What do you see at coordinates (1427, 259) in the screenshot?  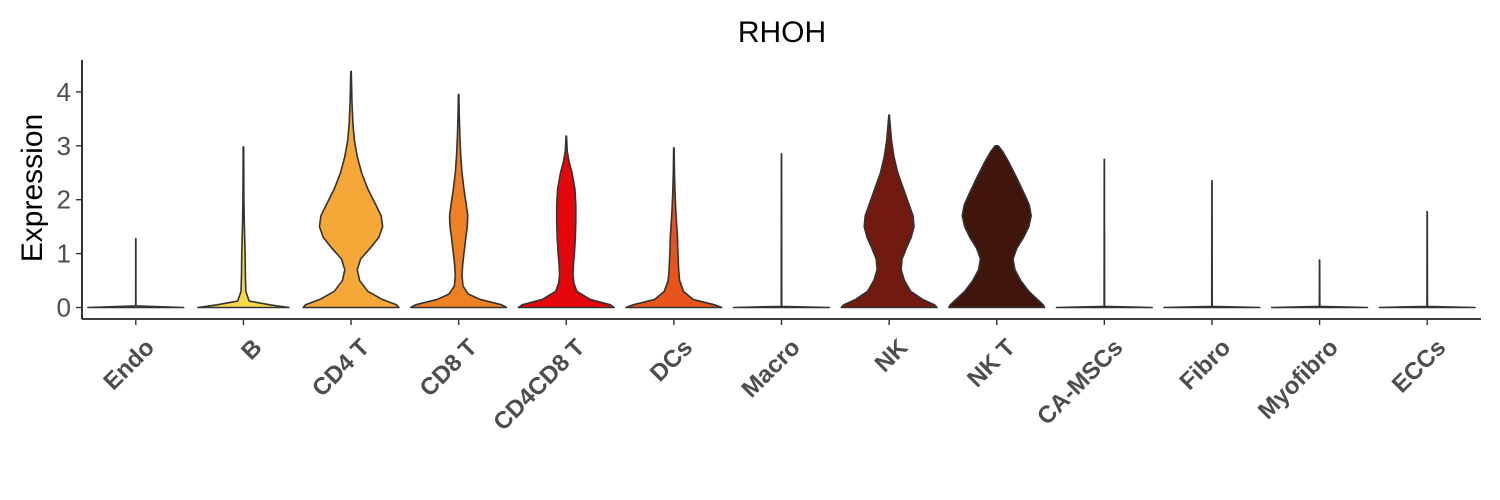 I see `violin-eccs` at bounding box center [1427, 259].